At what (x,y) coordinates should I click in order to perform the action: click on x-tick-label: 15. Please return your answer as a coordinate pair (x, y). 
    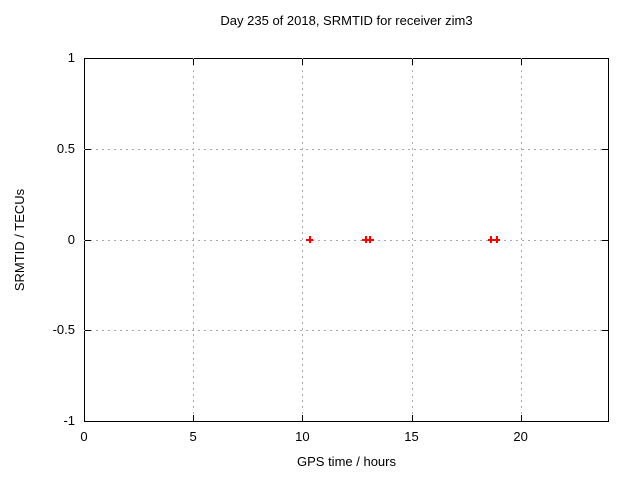
    Looking at the image, I should click on (411, 436).